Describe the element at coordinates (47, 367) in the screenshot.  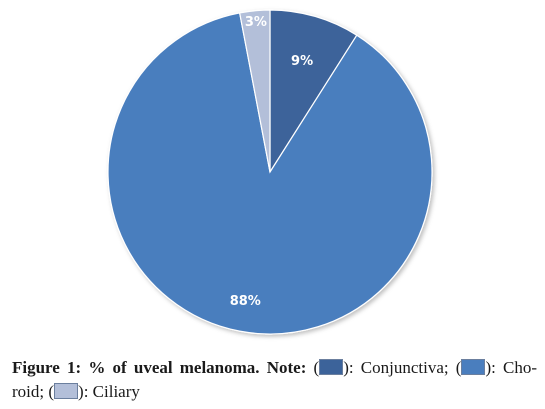
I see `figure-label: Figure 1:` at that location.